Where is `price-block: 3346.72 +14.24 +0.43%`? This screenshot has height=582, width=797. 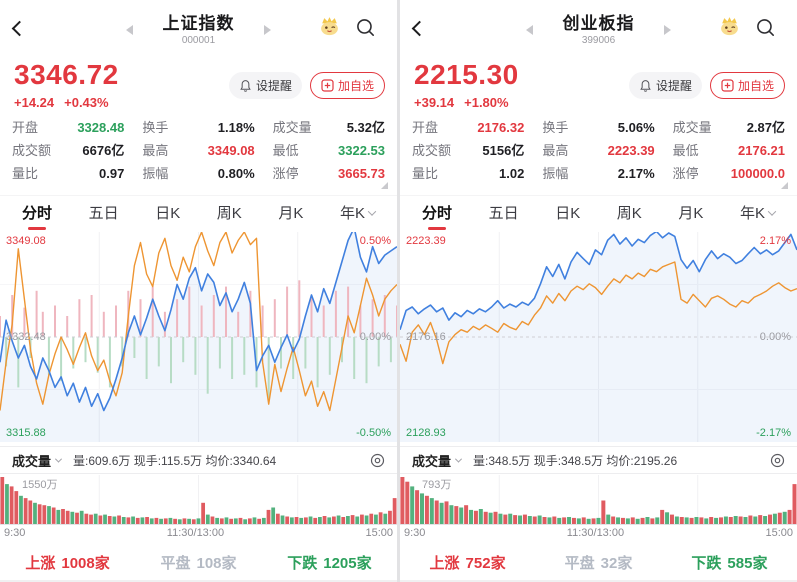 price-block: 3346.72 +14.24 +0.43% is located at coordinates (66, 84).